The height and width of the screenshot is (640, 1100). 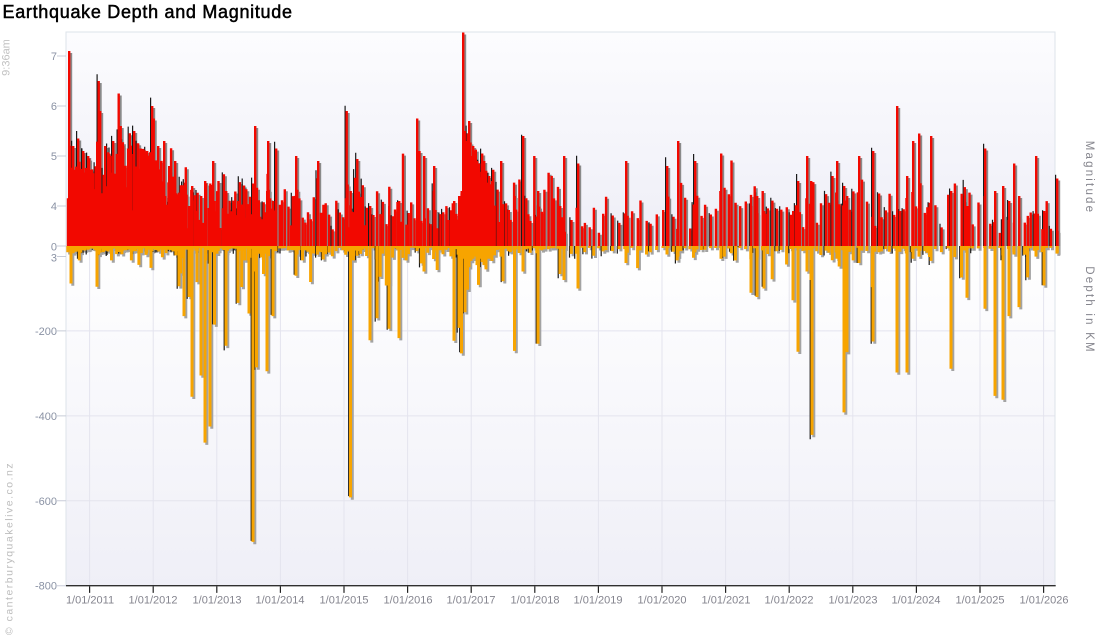 What do you see at coordinates (46, 502) in the screenshot?
I see `svg-text: -600` at bounding box center [46, 502].